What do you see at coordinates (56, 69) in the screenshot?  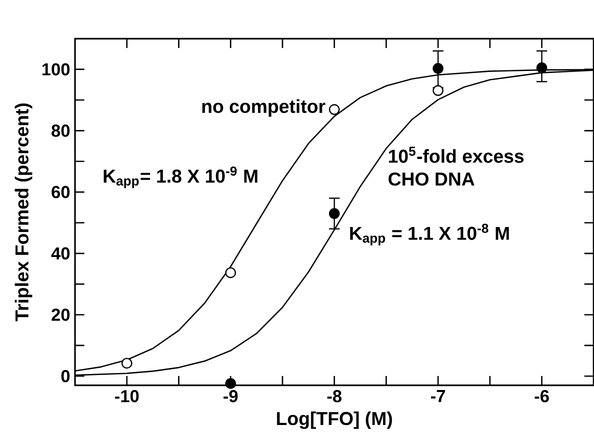 I see `y-tick-label: 100` at bounding box center [56, 69].